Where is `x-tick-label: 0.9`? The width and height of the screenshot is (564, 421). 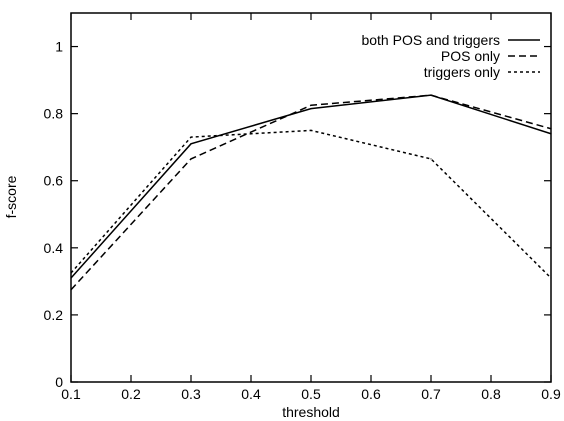
x-tick-label: 0.9 is located at coordinates (551, 394).